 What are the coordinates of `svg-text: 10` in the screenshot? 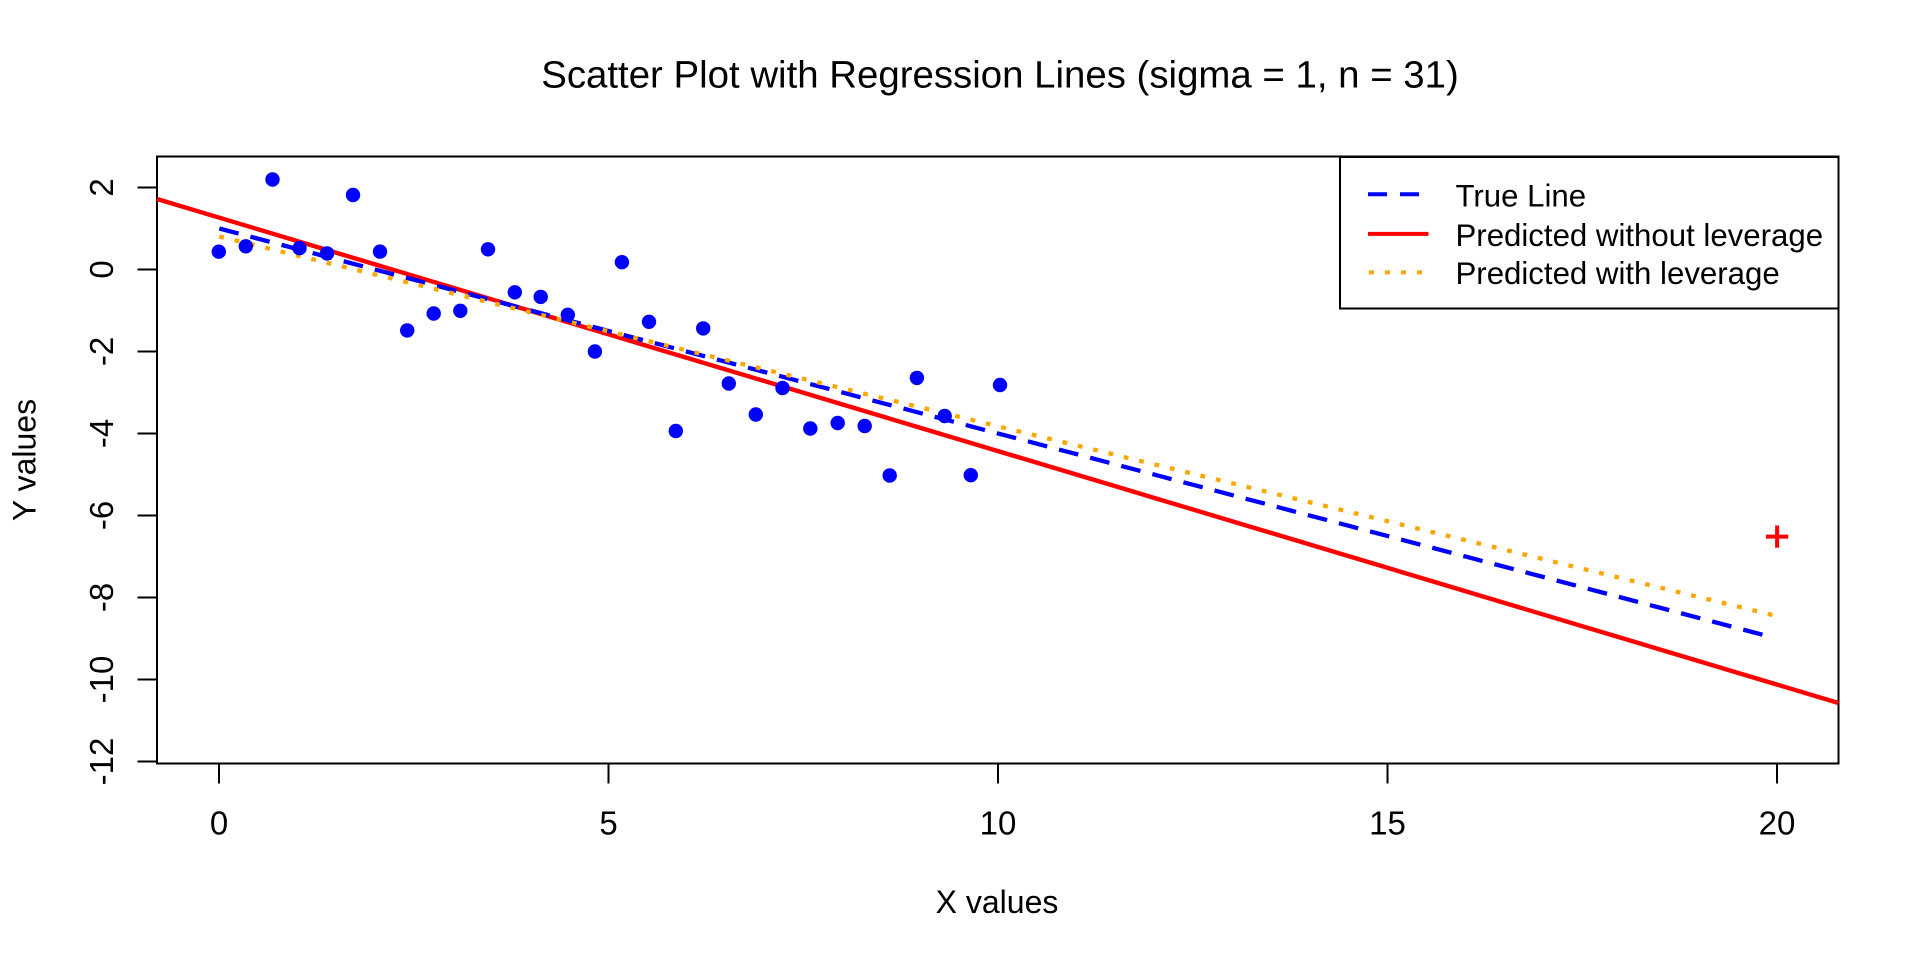 It's located at (998, 823).